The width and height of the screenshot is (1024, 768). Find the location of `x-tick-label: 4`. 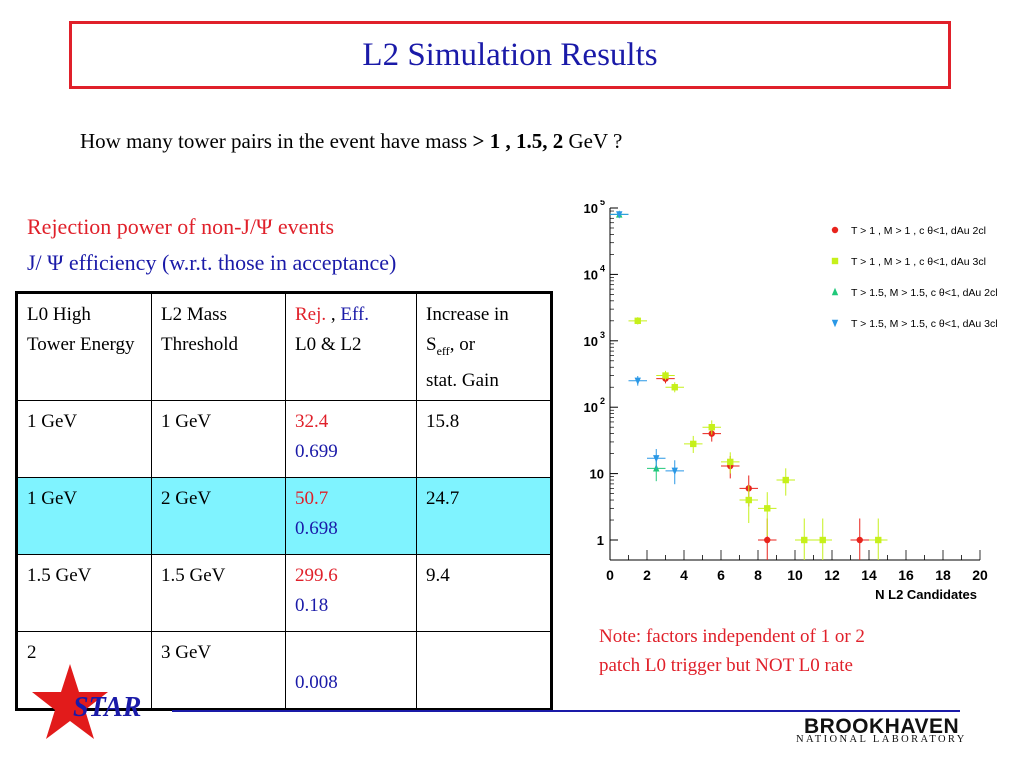

x-tick-label: 4 is located at coordinates (684, 575).